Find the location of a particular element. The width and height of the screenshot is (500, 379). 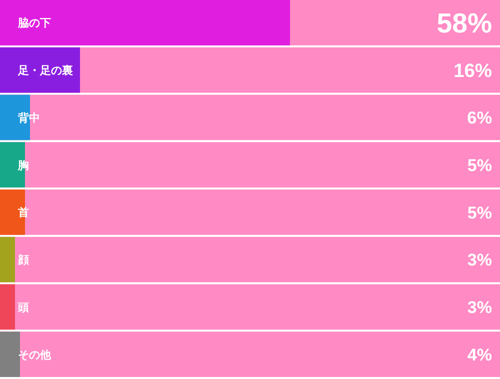

y-tick-label: 頭 is located at coordinates (23, 307).